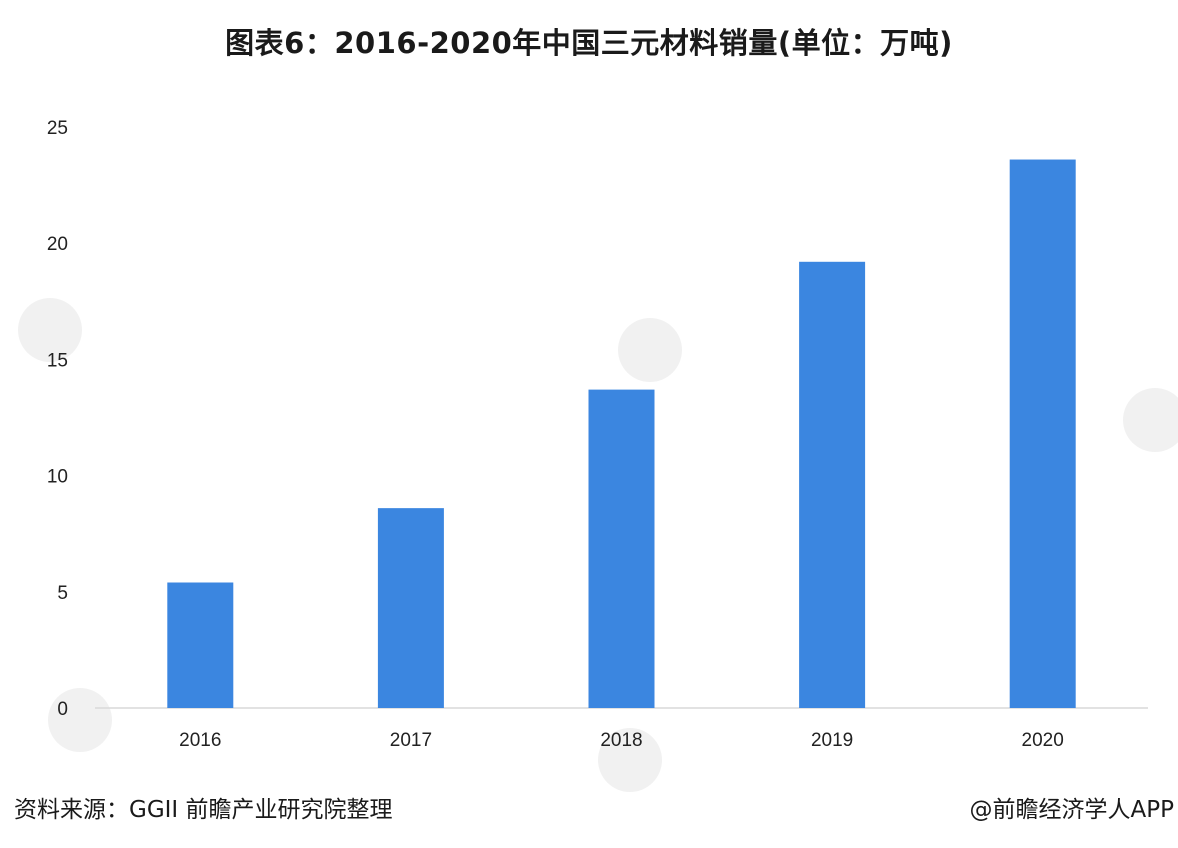  Describe the element at coordinates (1043, 740) in the screenshot. I see `x-tick-label-2020: 2020` at that location.